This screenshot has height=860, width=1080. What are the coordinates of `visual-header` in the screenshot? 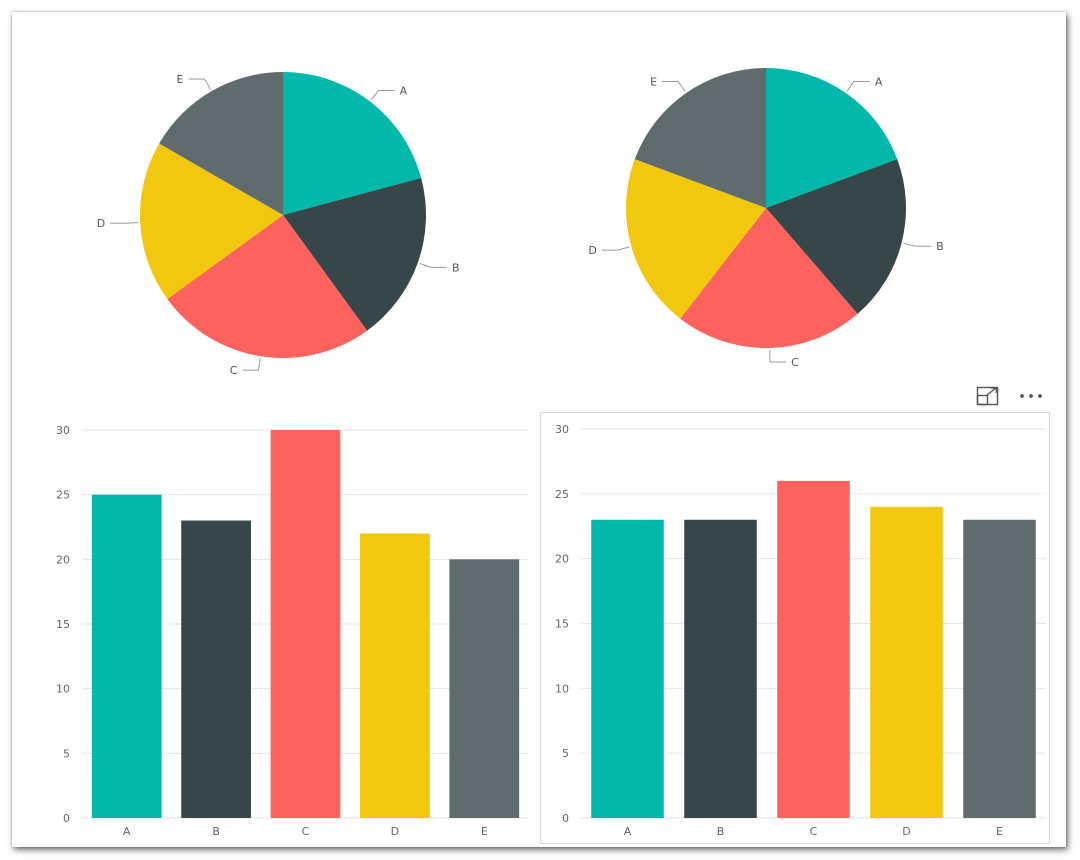 It's located at (1010, 396).